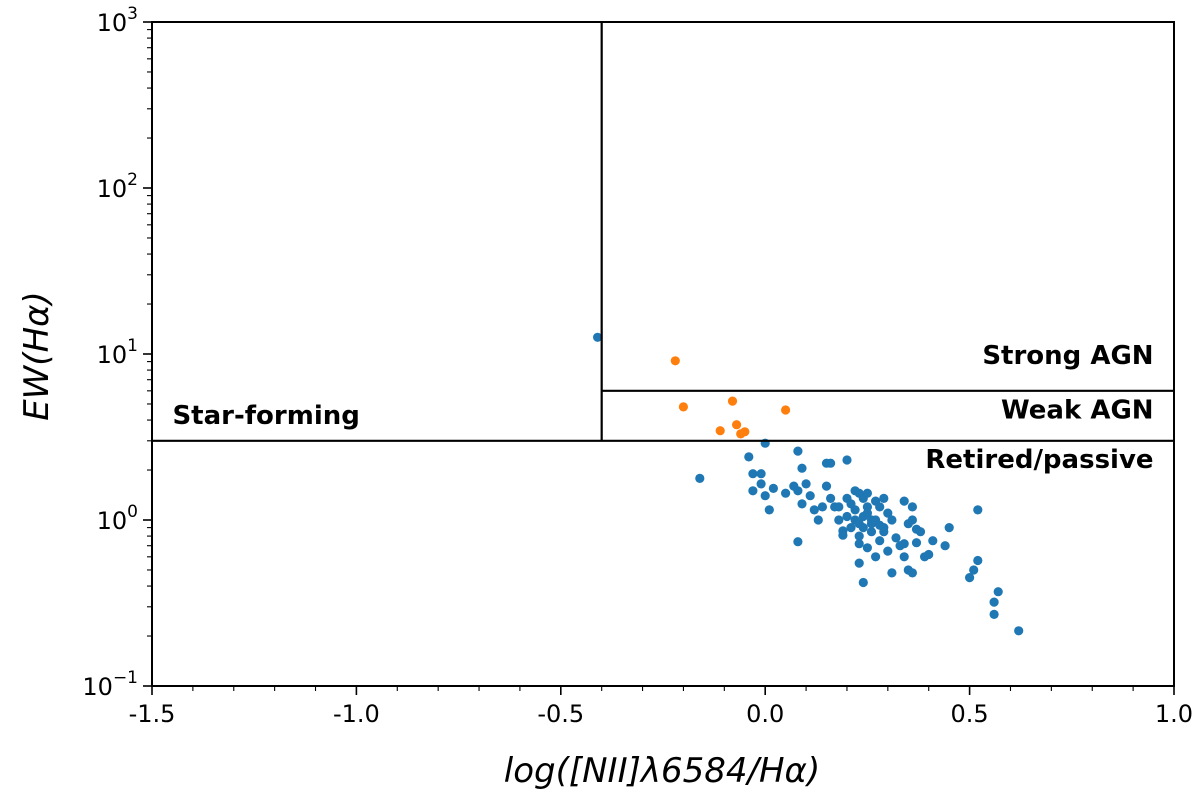 The width and height of the screenshot is (1200, 804). What do you see at coordinates (117, 186) in the screenshot?
I see `y-tick-label: 10²` at bounding box center [117, 186].